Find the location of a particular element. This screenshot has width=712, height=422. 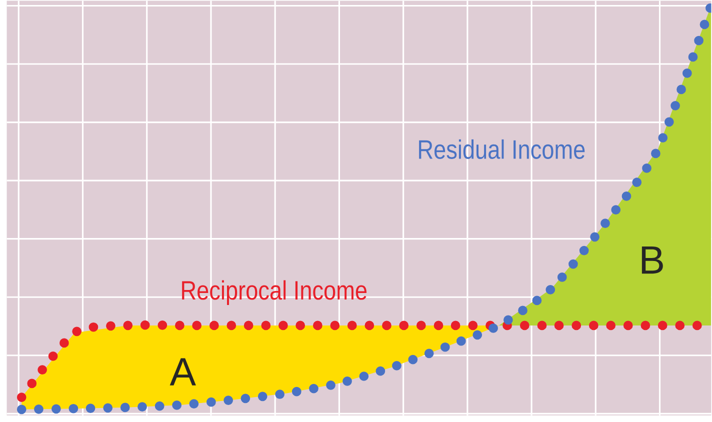

annotation: B is located at coordinates (652, 260).